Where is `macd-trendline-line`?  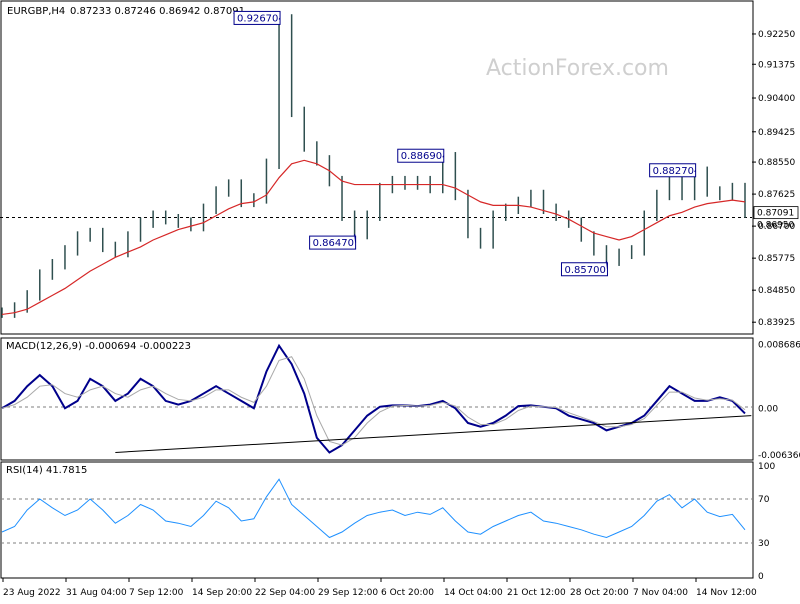 macd-trendline-line is located at coordinates (433, 434).